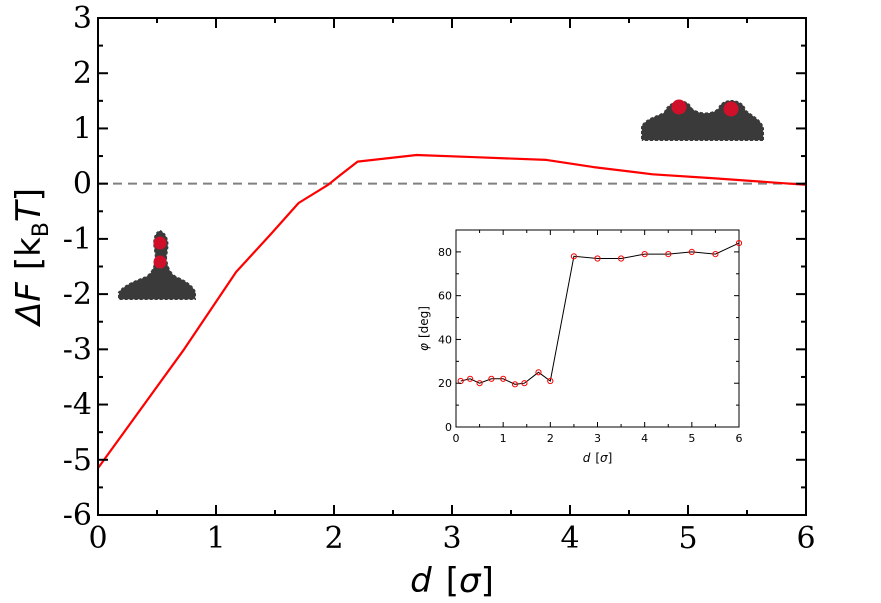 This screenshot has width=881, height=603. I want to click on x-tick-label: 1, so click(215, 538).